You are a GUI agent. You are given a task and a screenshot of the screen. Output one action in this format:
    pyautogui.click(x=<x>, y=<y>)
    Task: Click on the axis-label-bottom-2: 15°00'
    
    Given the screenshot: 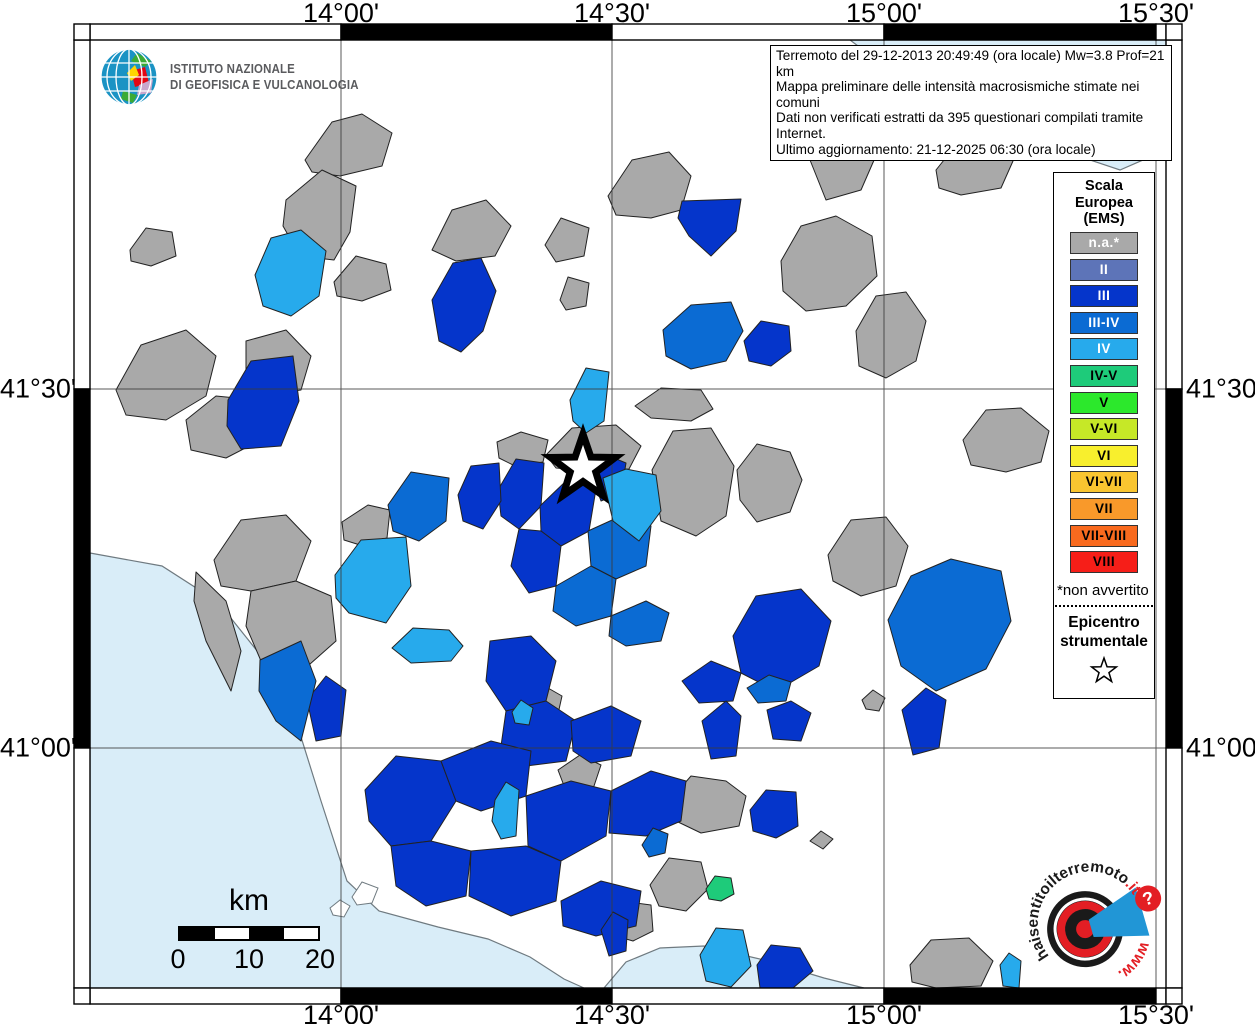 What is the action you would take?
    pyautogui.click(x=884, y=1012)
    